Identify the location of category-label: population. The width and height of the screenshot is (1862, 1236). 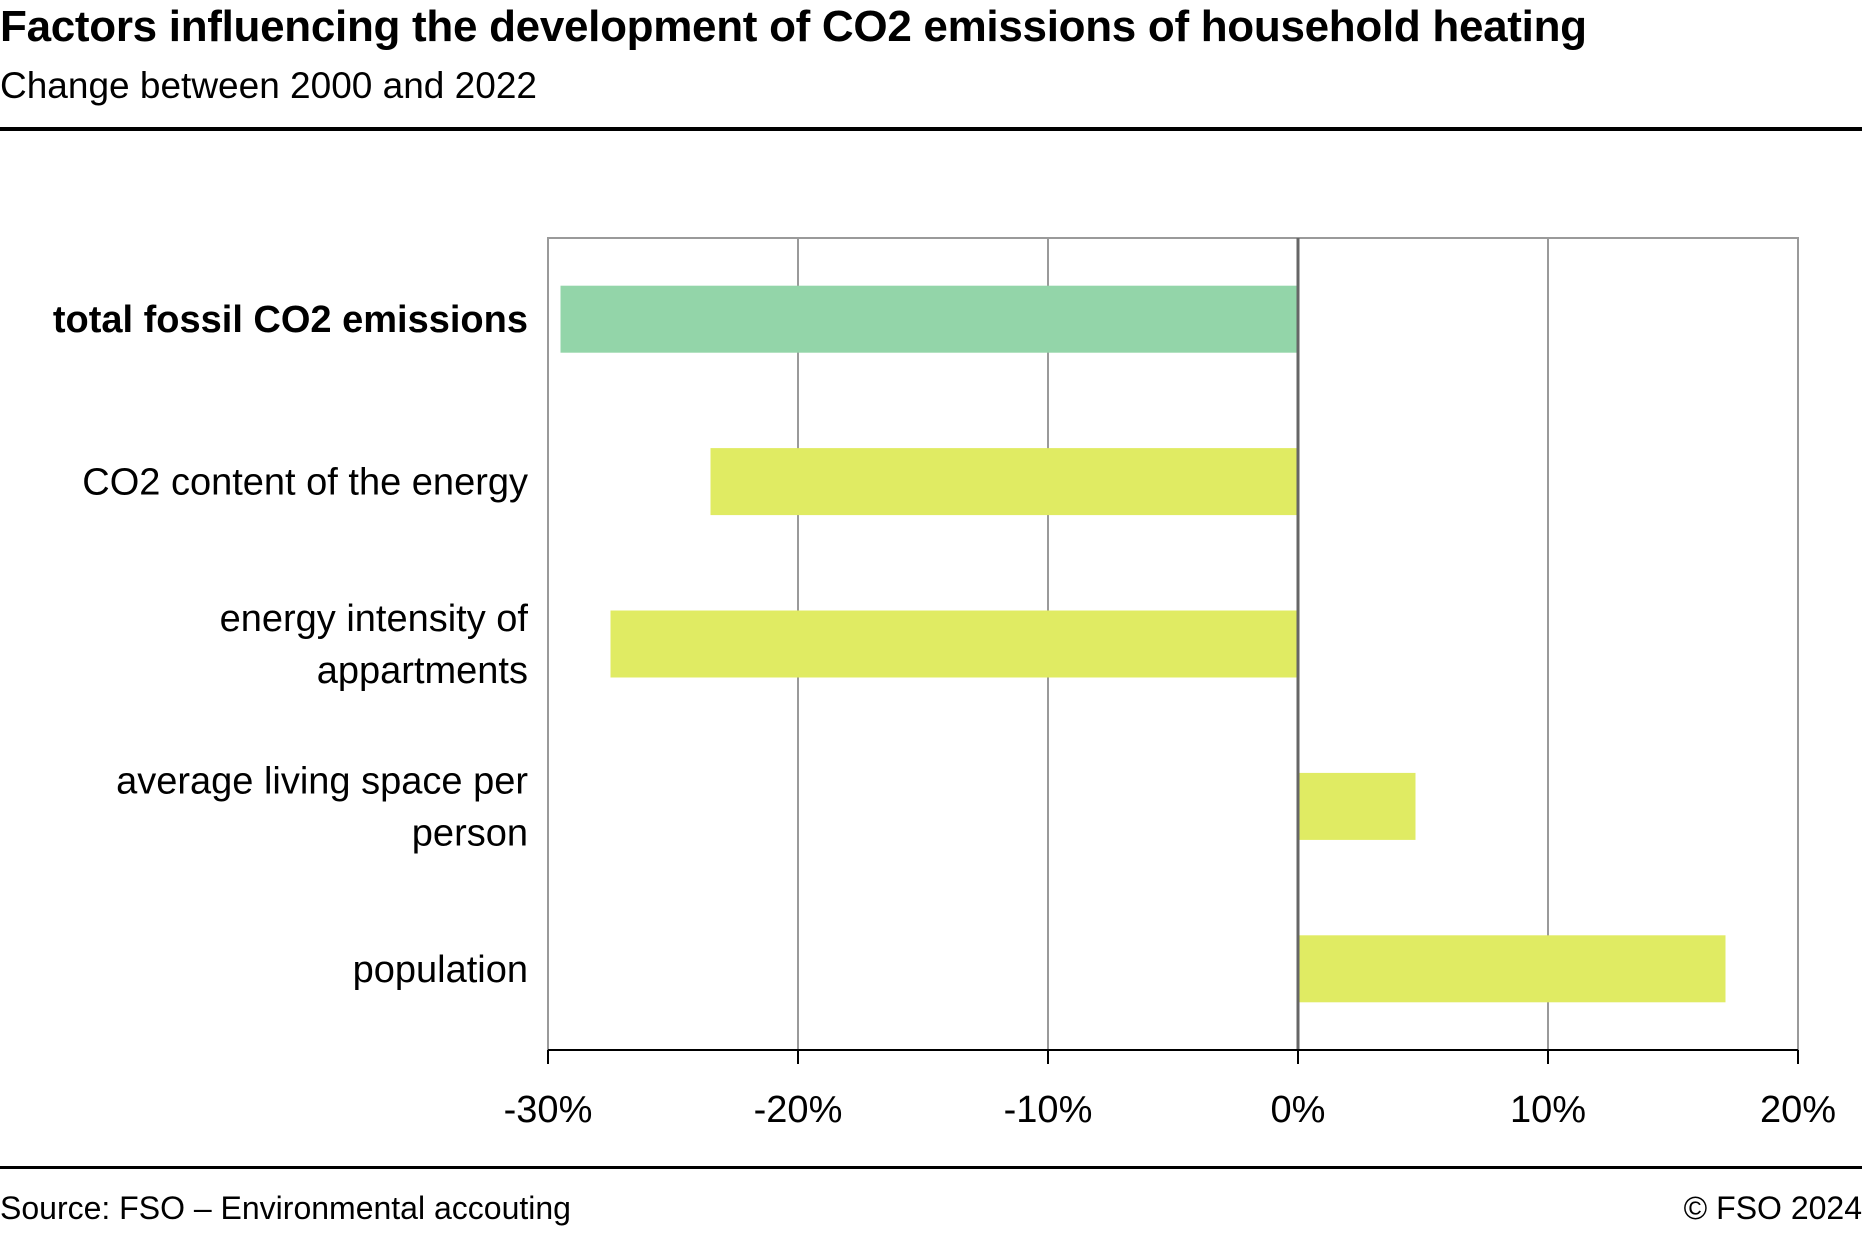
(440, 970).